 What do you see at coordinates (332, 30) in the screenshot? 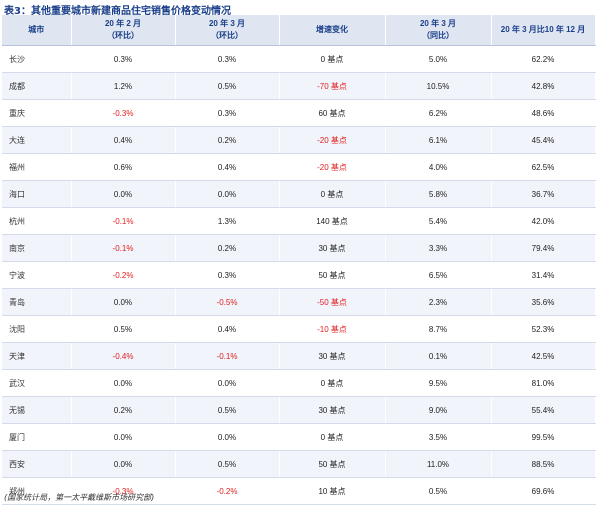
I see `header-growth-change: 增速变化` at bounding box center [332, 30].